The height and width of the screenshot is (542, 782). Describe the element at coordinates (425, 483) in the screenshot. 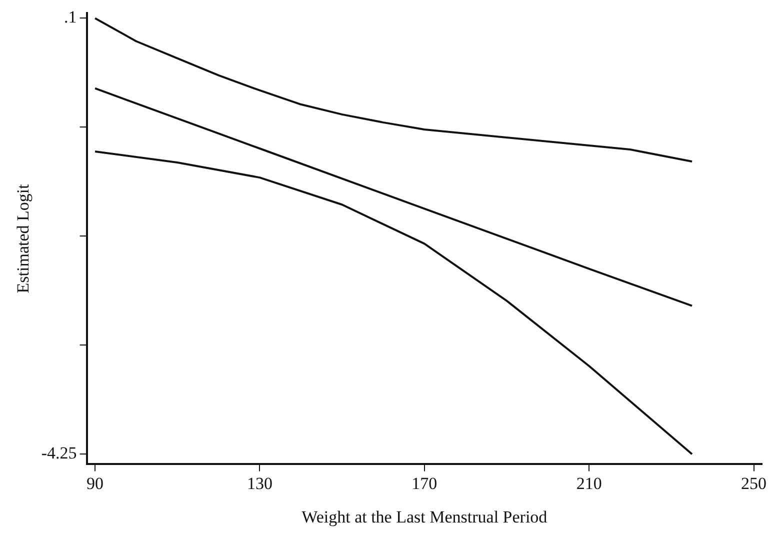

I see `x-tick-label: 170` at that location.